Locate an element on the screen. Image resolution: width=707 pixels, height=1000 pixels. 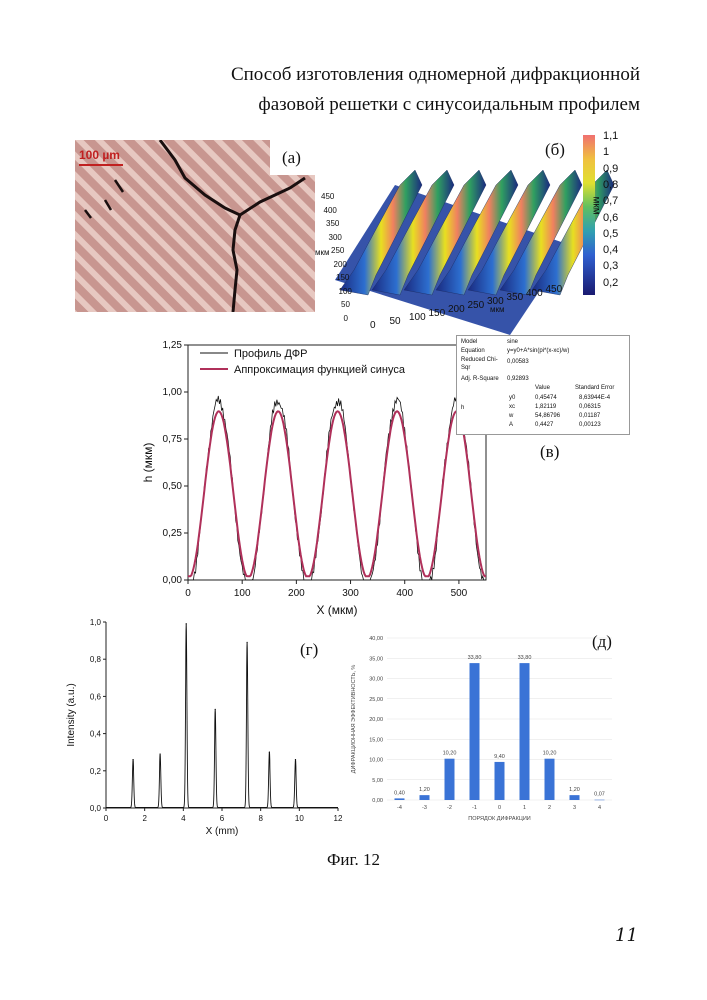
fit-equation-label: Equation is located at coordinates (473, 351).